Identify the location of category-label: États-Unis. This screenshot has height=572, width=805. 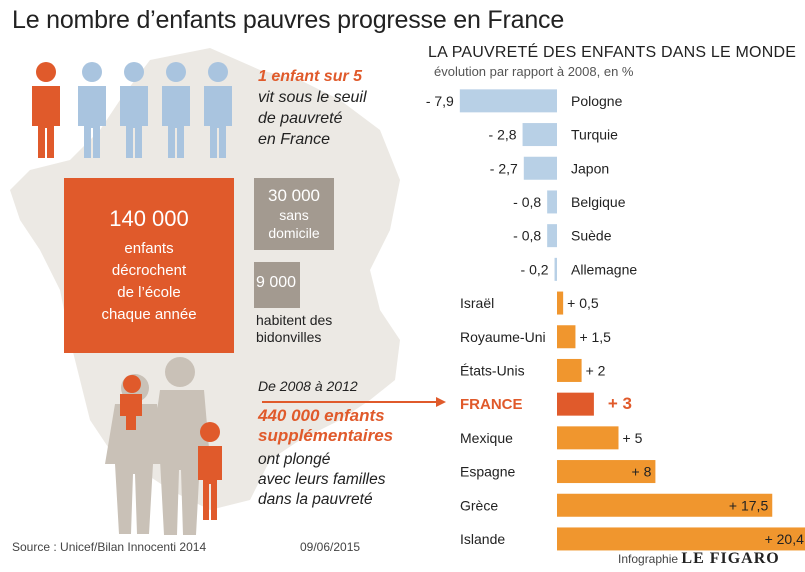
(492, 370).